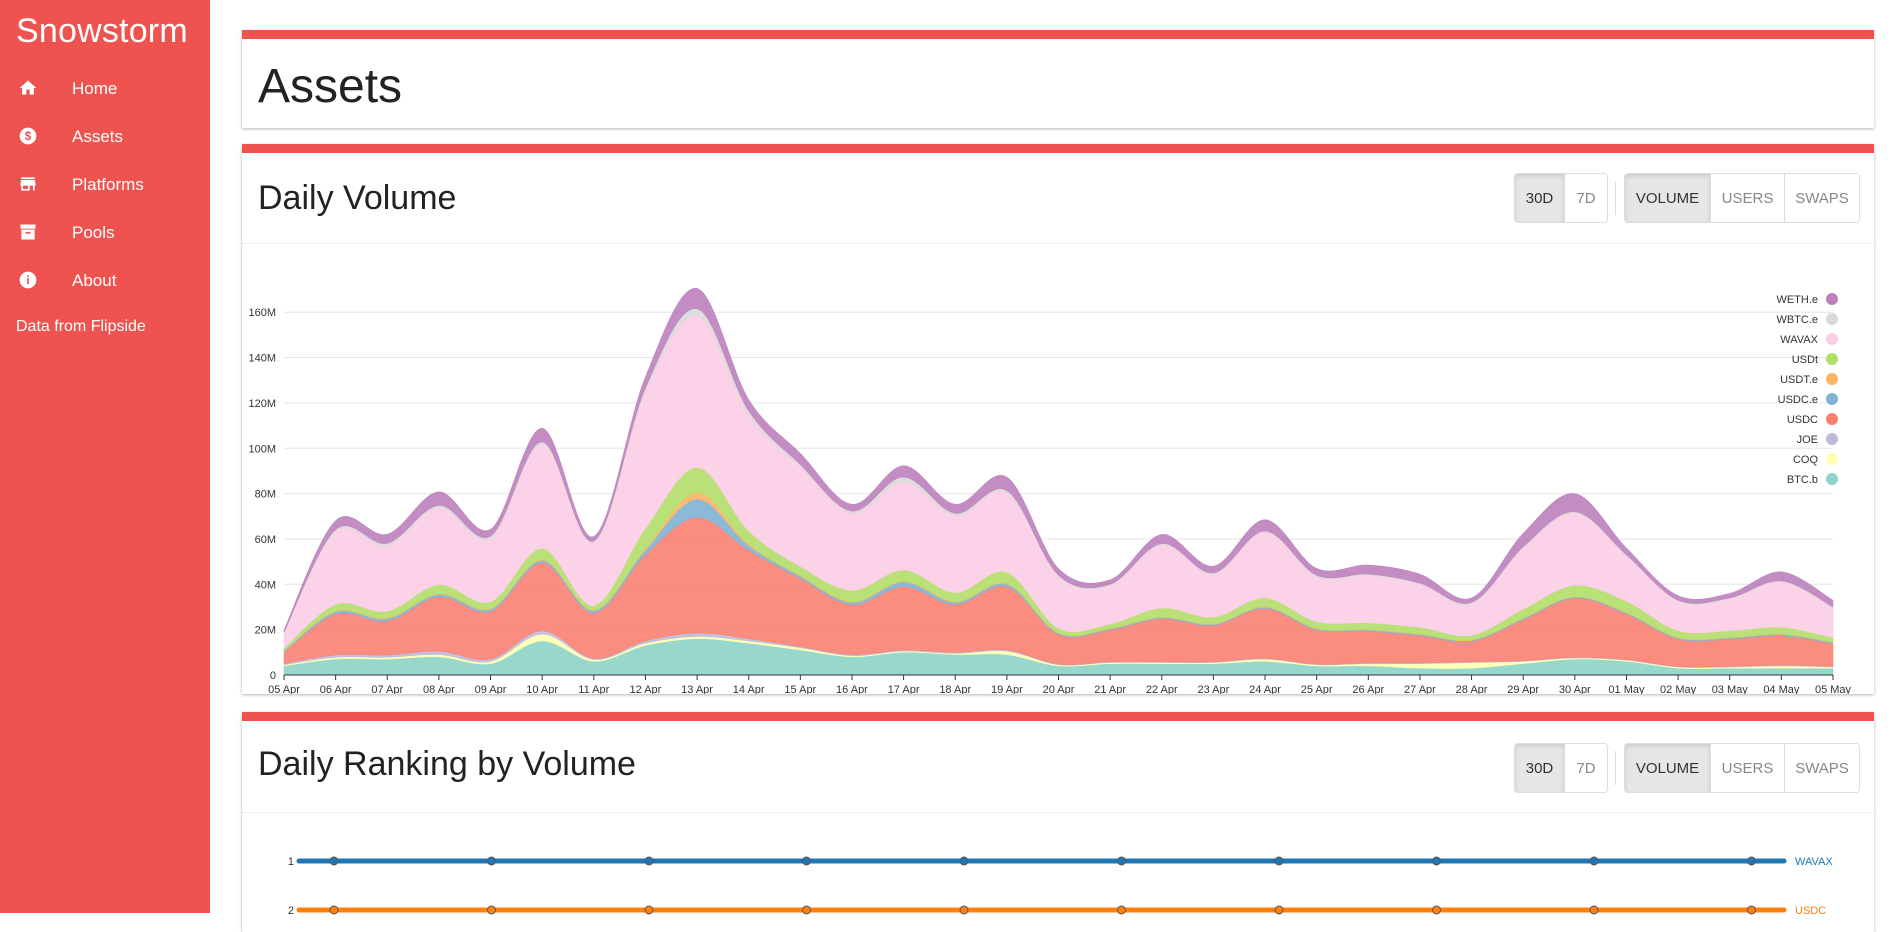  Describe the element at coordinates (108, 184) in the screenshot. I see `sidebar-item-label: Platforms` at that location.